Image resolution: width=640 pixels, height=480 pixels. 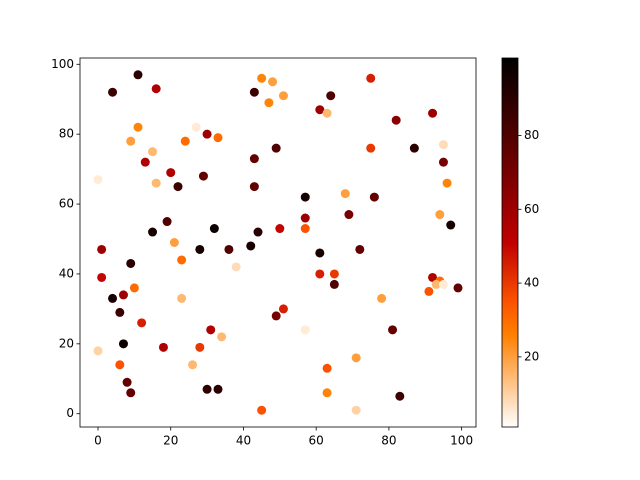 What do you see at coordinates (62, 64) in the screenshot?
I see `y-tick-label: 100` at bounding box center [62, 64].